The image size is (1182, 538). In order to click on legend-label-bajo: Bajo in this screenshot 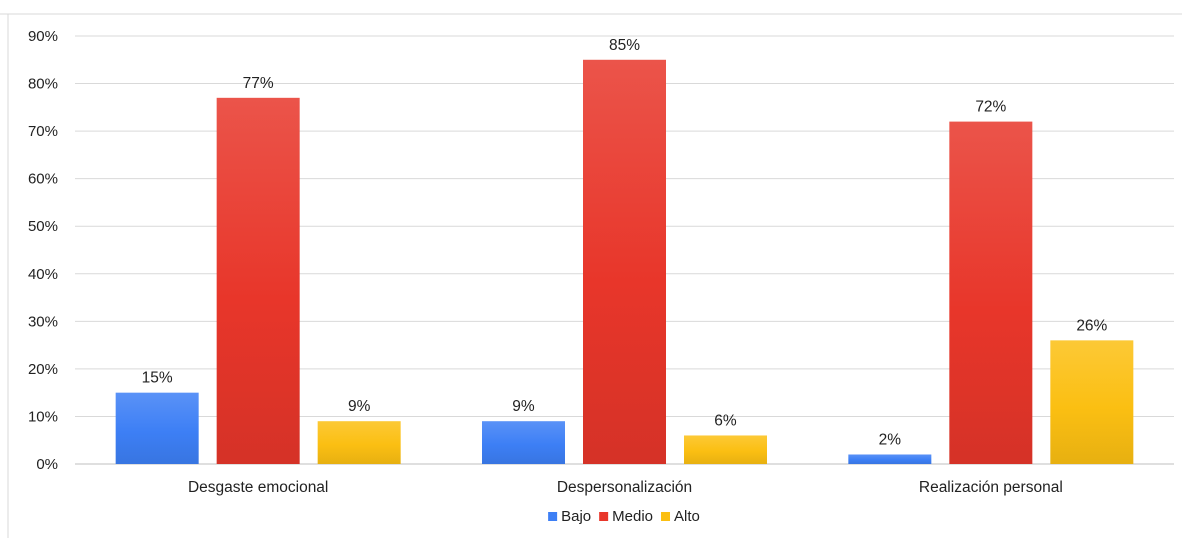, I will do `click(576, 516)`.